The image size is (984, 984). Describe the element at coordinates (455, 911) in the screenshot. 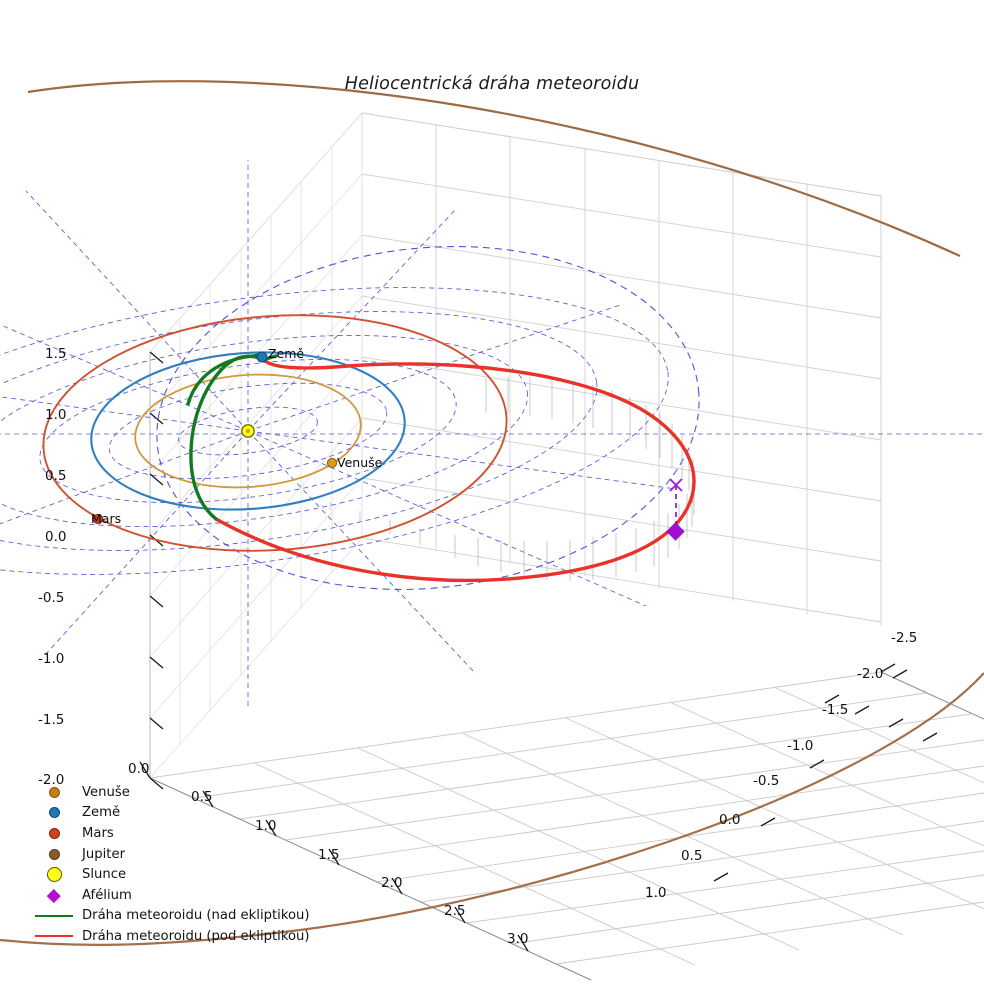

I see `x-tick-label-5: 2.5` at that location.